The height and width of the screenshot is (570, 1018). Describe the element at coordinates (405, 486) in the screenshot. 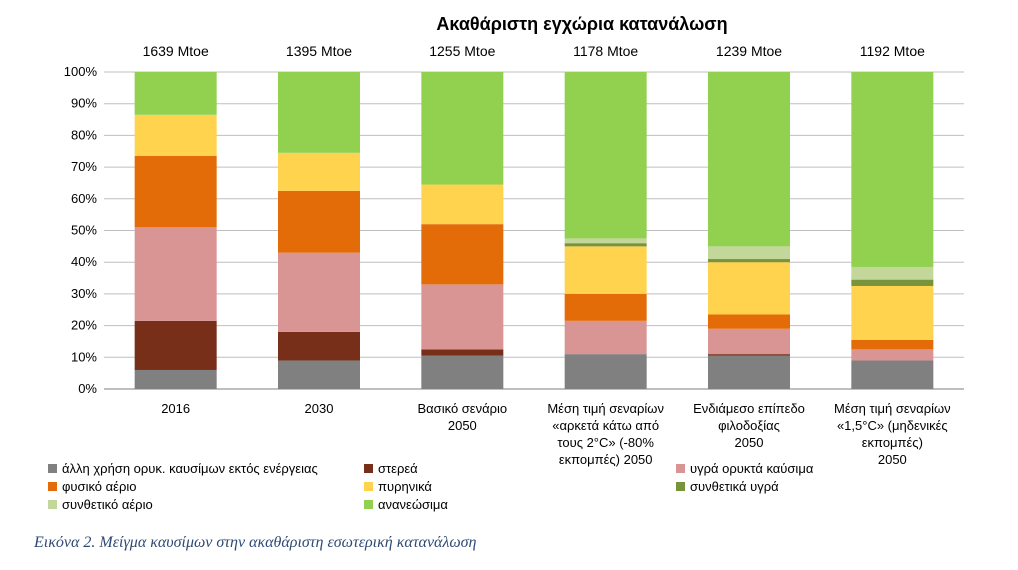

I see `legend-label: πυρηνικά` at that location.